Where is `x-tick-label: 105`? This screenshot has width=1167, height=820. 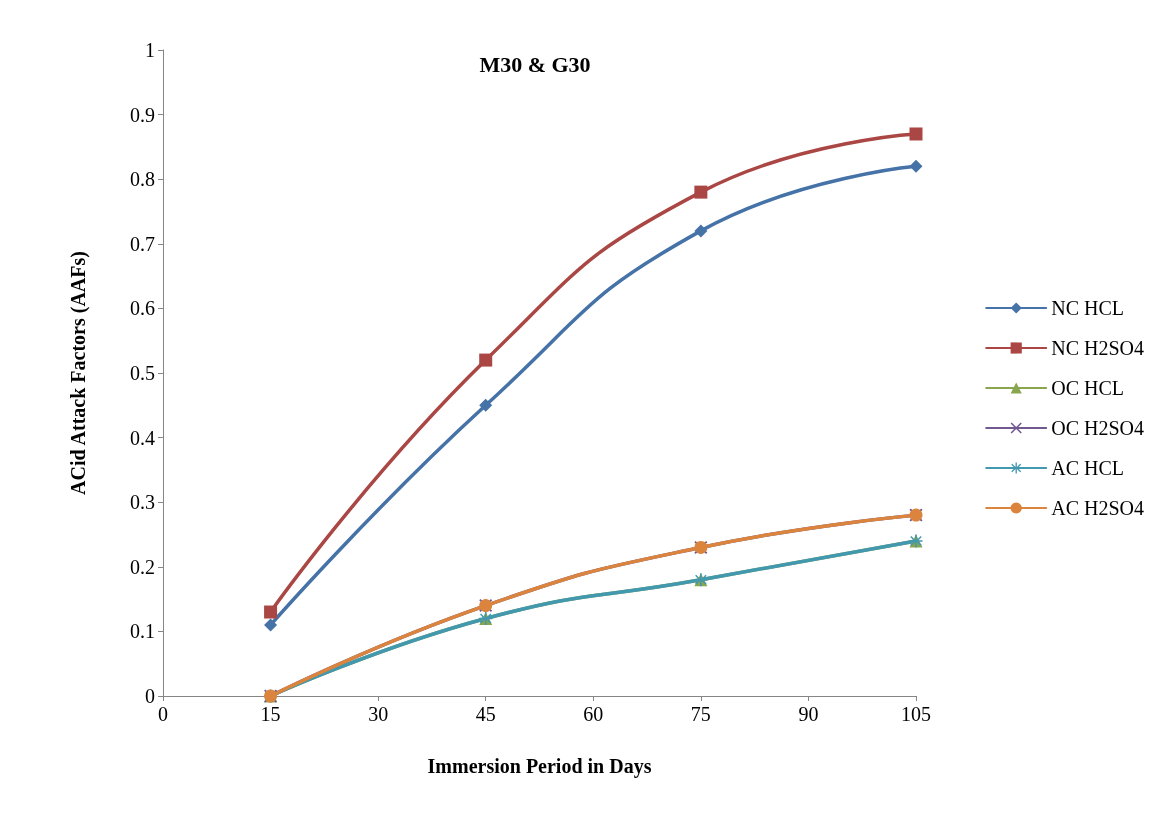
x-tick-label: 105 is located at coordinates (916, 714).